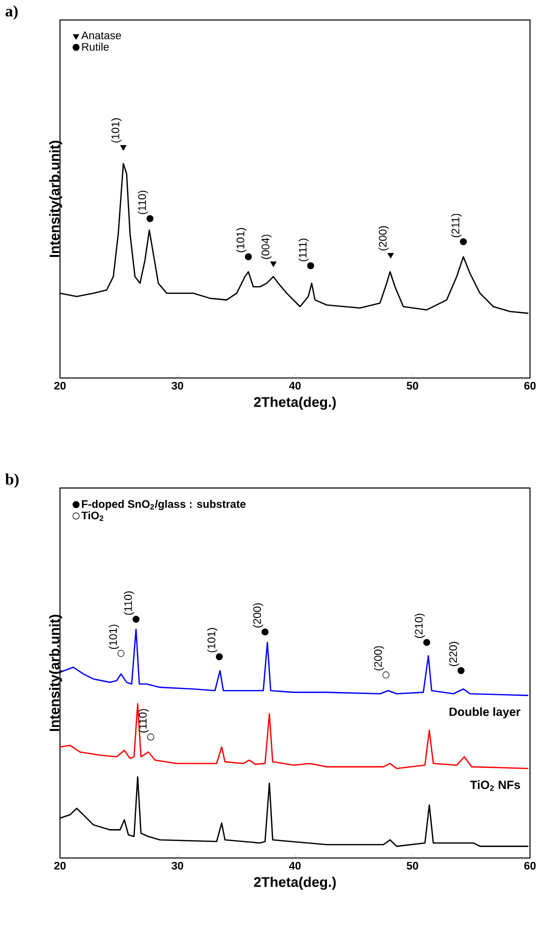 The width and height of the screenshot is (542, 931). What do you see at coordinates (92, 516) in the screenshot?
I see `legend-label: TiO$_{2}$` at bounding box center [92, 516].